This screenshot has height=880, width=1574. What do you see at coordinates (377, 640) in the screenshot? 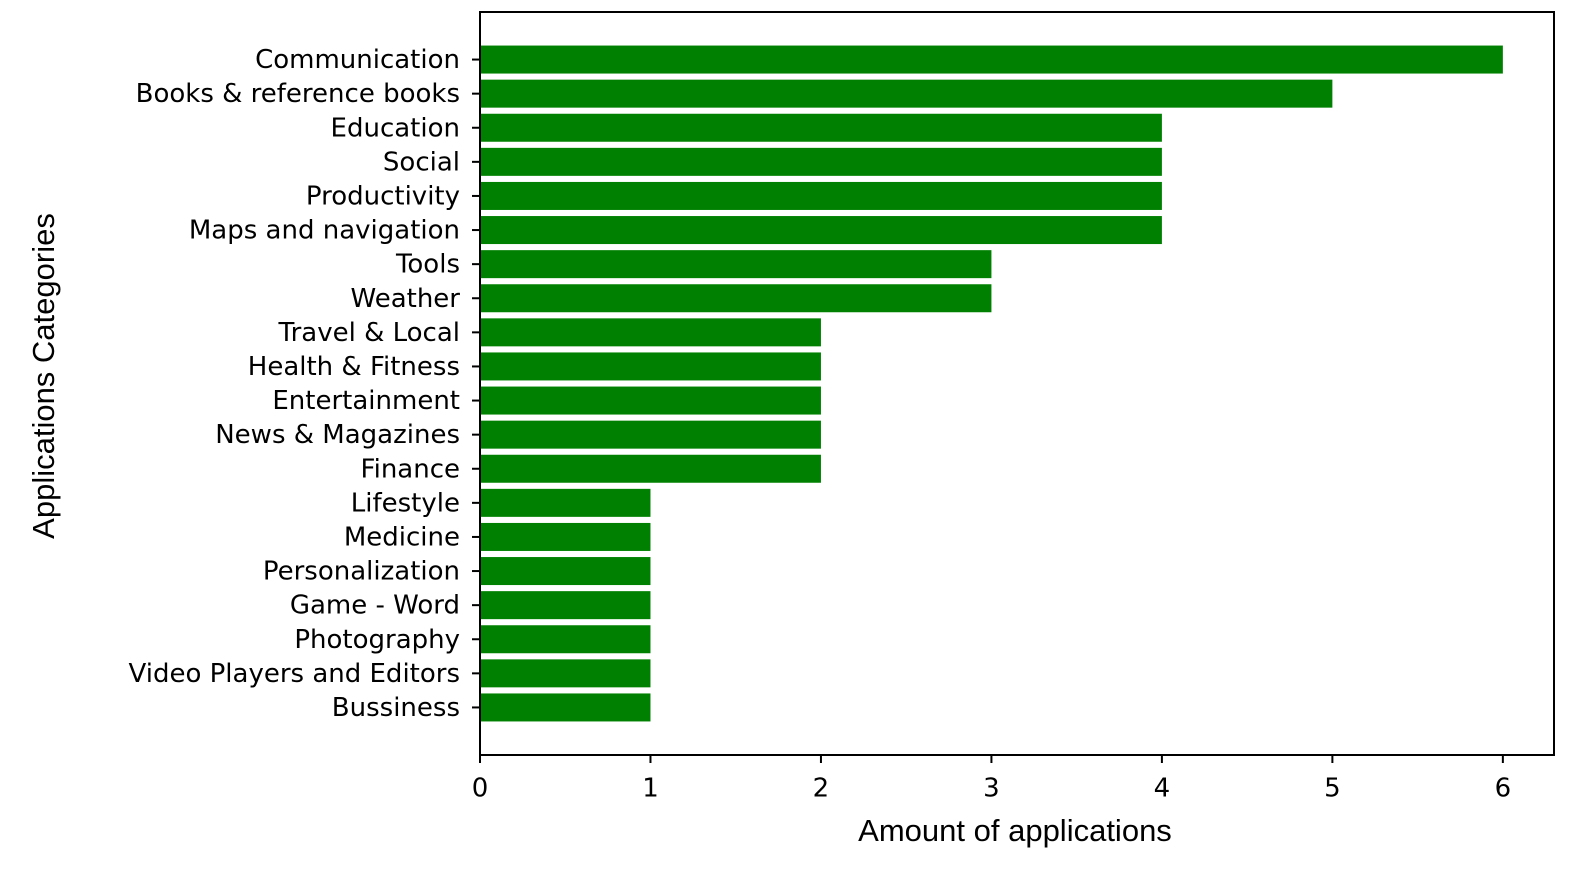
I see `y-tick-label: Photography` at bounding box center [377, 640].